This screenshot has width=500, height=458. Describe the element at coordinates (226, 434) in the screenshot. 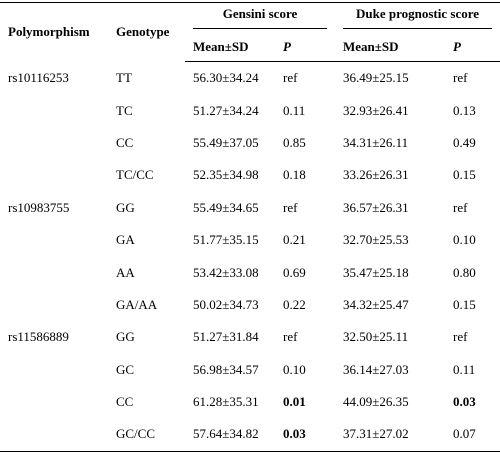

I see `value-cell: 57.64±34.82` at that location.